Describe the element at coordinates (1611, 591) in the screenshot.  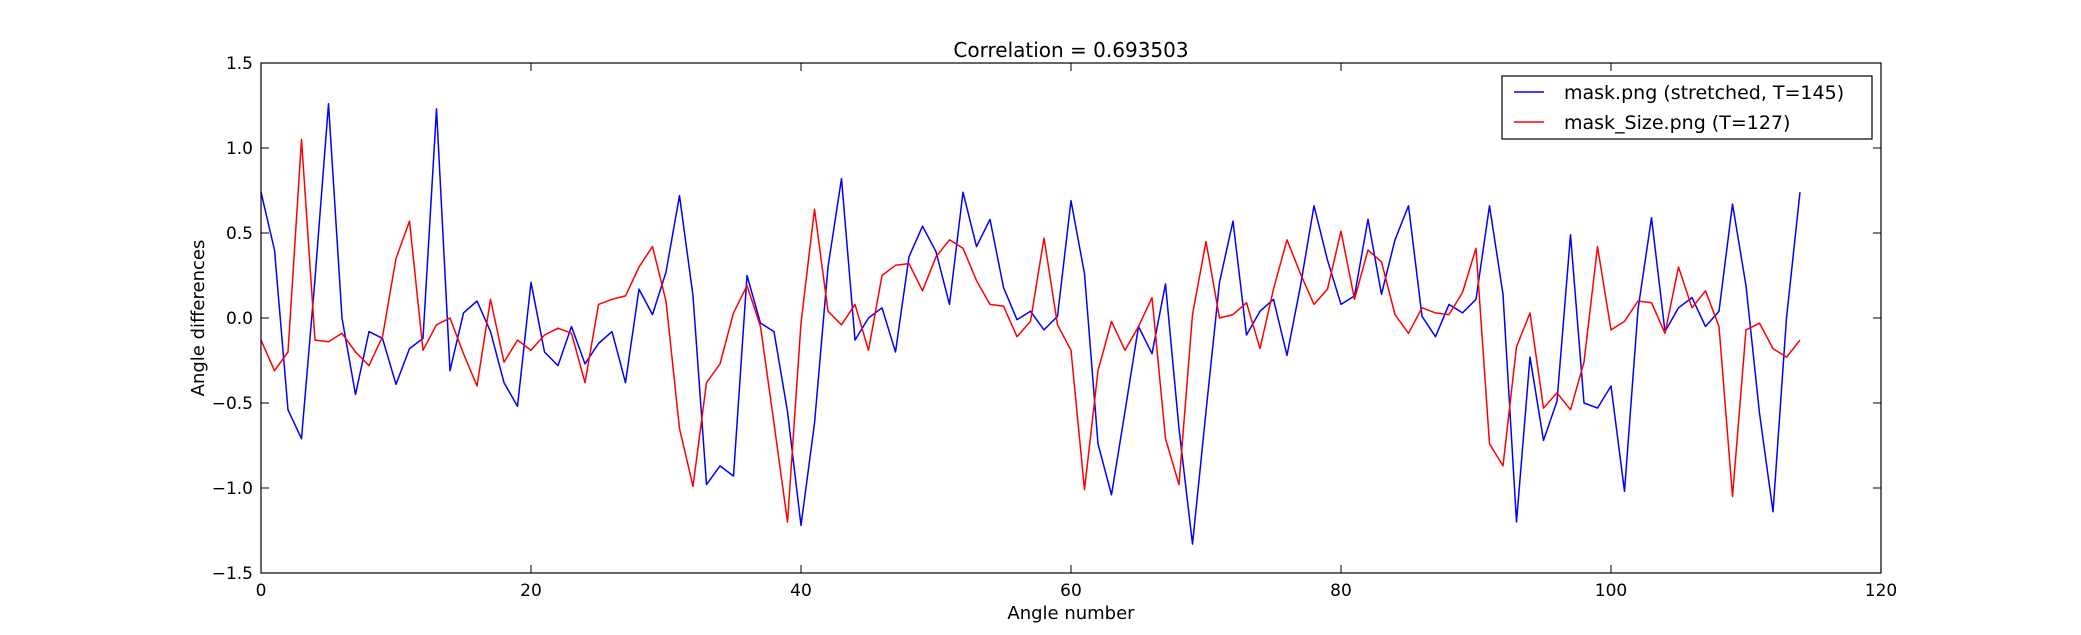
I see `x-tick-label: 100` at that location.